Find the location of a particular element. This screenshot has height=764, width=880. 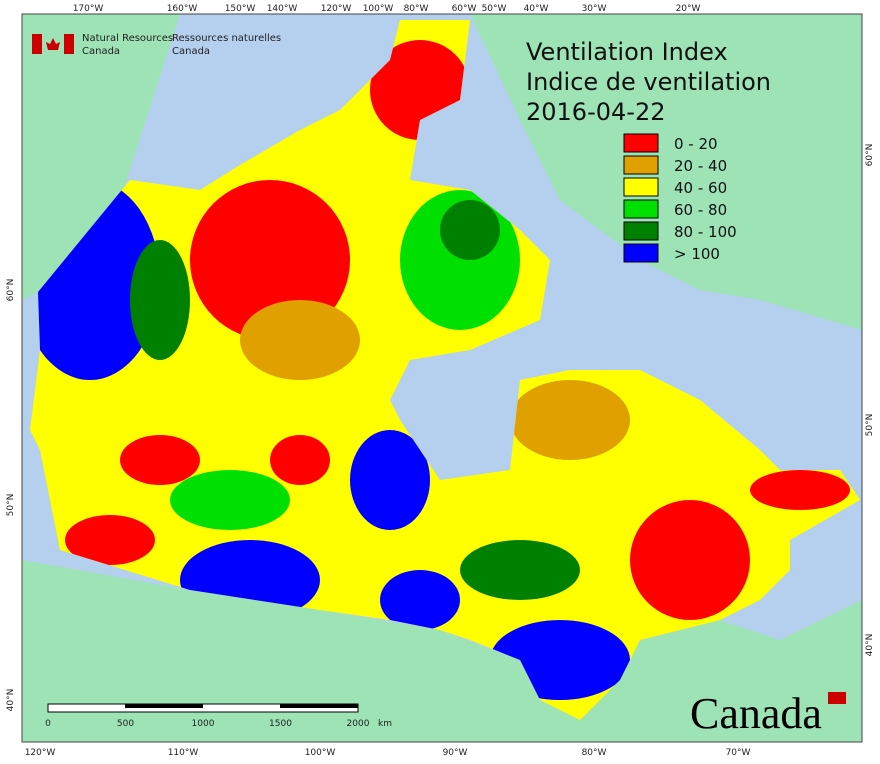

agency-name: Natural Resources is located at coordinates (127, 38).